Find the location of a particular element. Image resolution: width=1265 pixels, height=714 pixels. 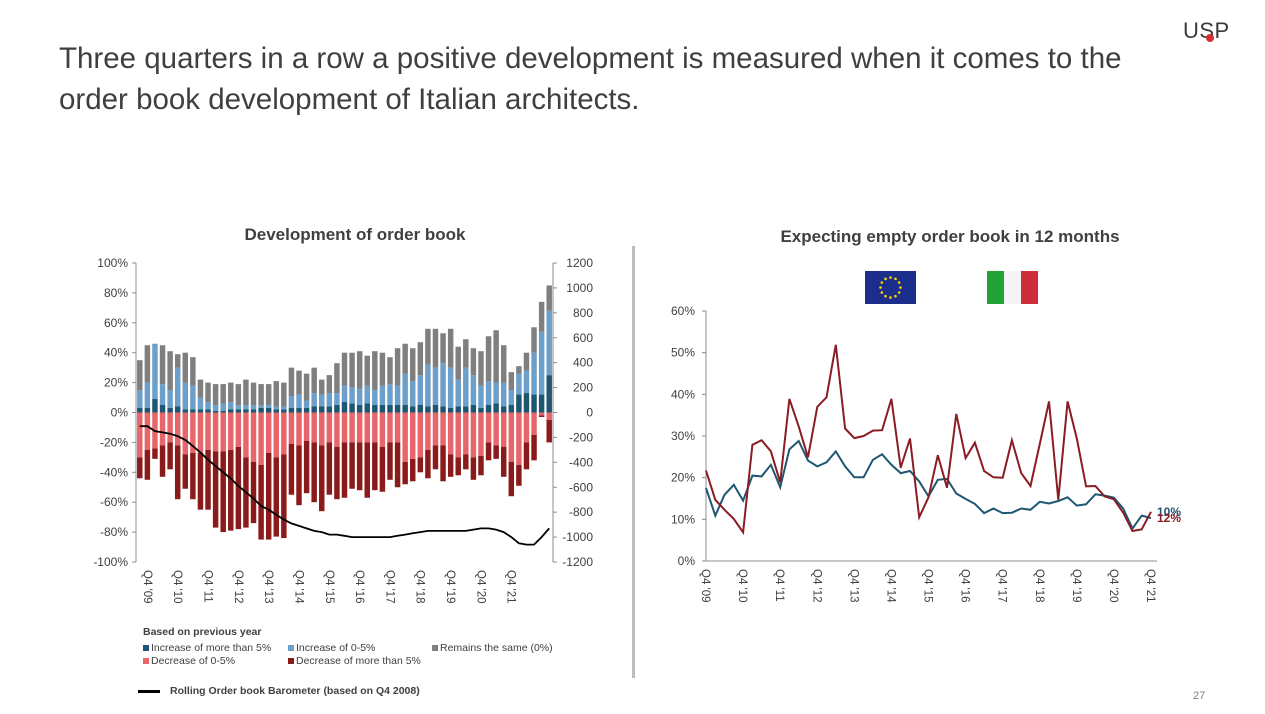

y2-tick-label: 0 is located at coordinates (589, 413).